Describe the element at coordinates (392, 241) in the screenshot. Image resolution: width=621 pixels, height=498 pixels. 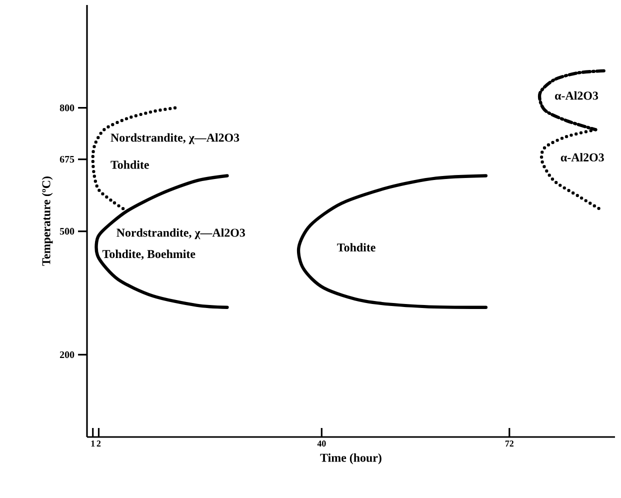
I see `line-series` at that location.